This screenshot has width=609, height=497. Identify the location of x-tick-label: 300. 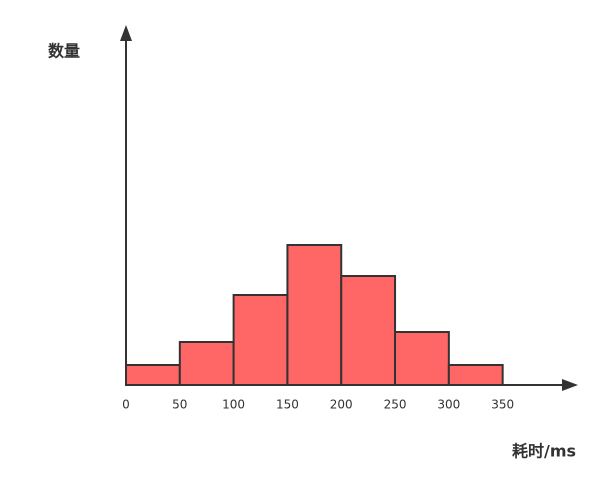
(448, 405).